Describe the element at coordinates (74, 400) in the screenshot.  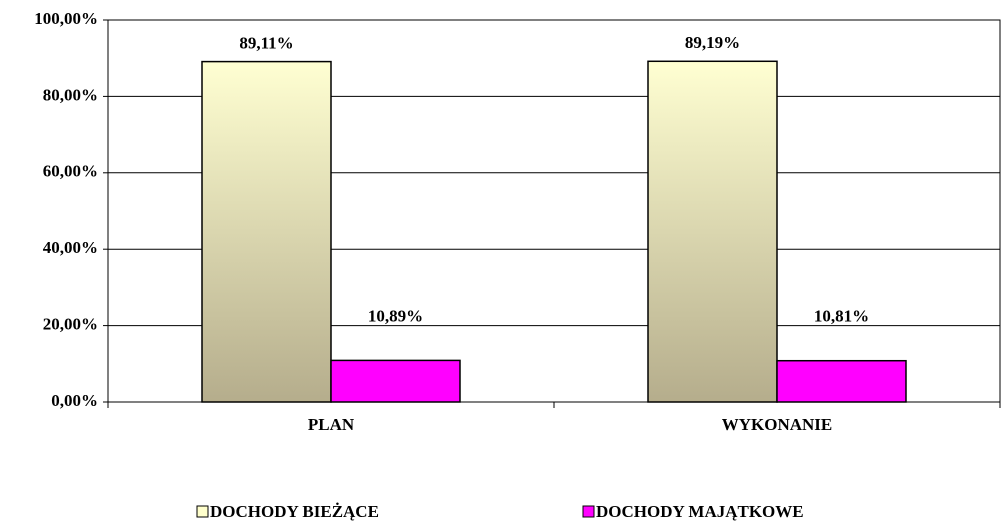
I see `y-tick-label: 0,00%` at that location.